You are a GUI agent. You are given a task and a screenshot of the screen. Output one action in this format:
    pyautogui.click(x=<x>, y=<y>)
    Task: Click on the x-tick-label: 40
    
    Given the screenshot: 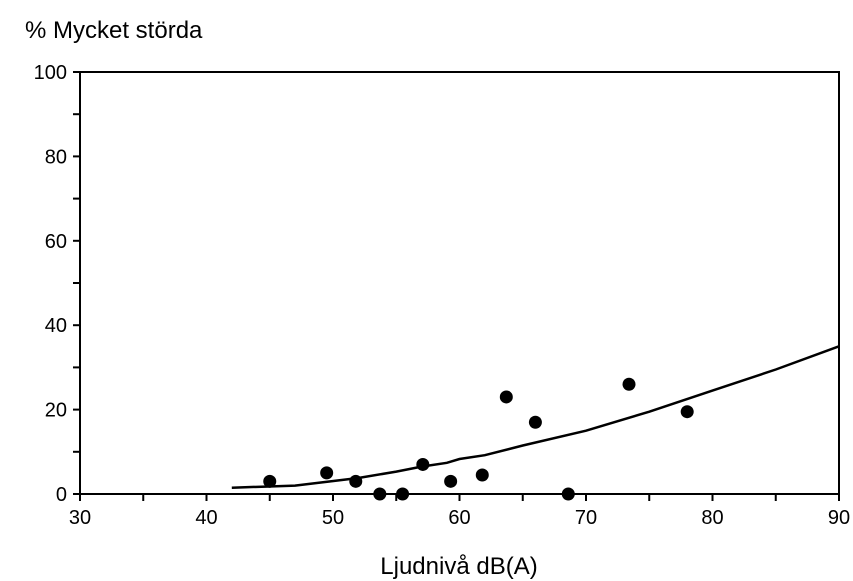 What is the action you would take?
    pyautogui.click(x=206, y=518)
    